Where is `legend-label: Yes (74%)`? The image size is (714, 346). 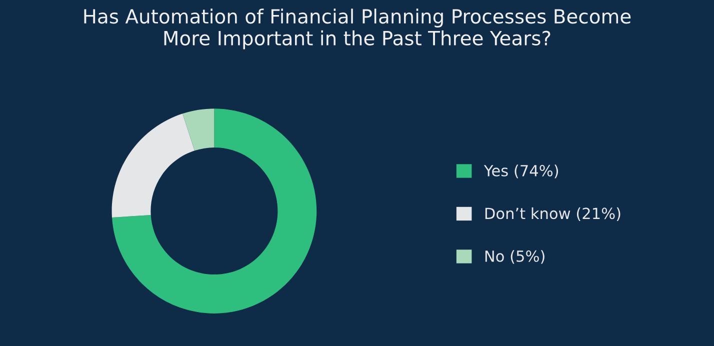
legend-label: Yes (74%) is located at coordinates (521, 171).